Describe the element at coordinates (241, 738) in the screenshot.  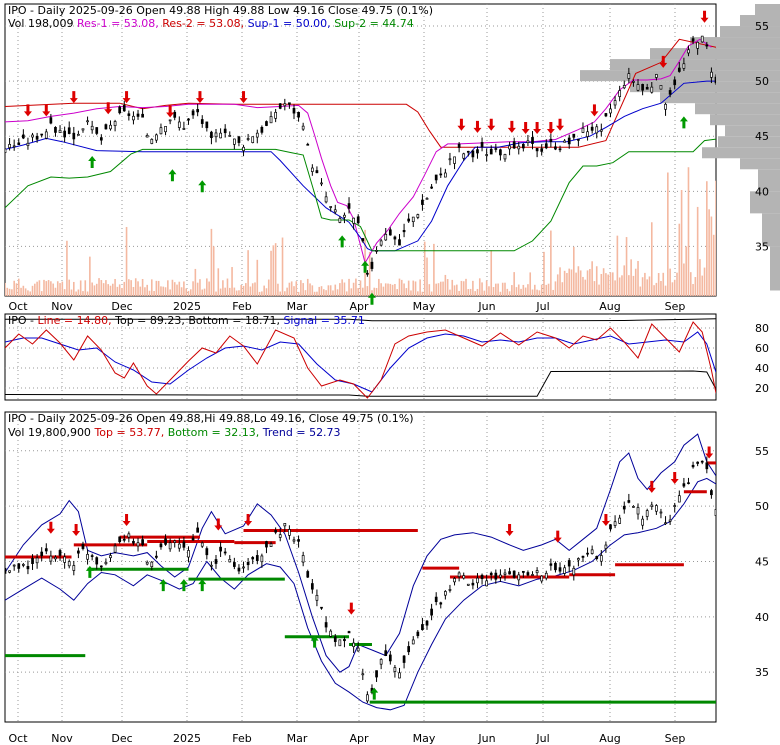
I see `x-tick-label: Feb` at that location.